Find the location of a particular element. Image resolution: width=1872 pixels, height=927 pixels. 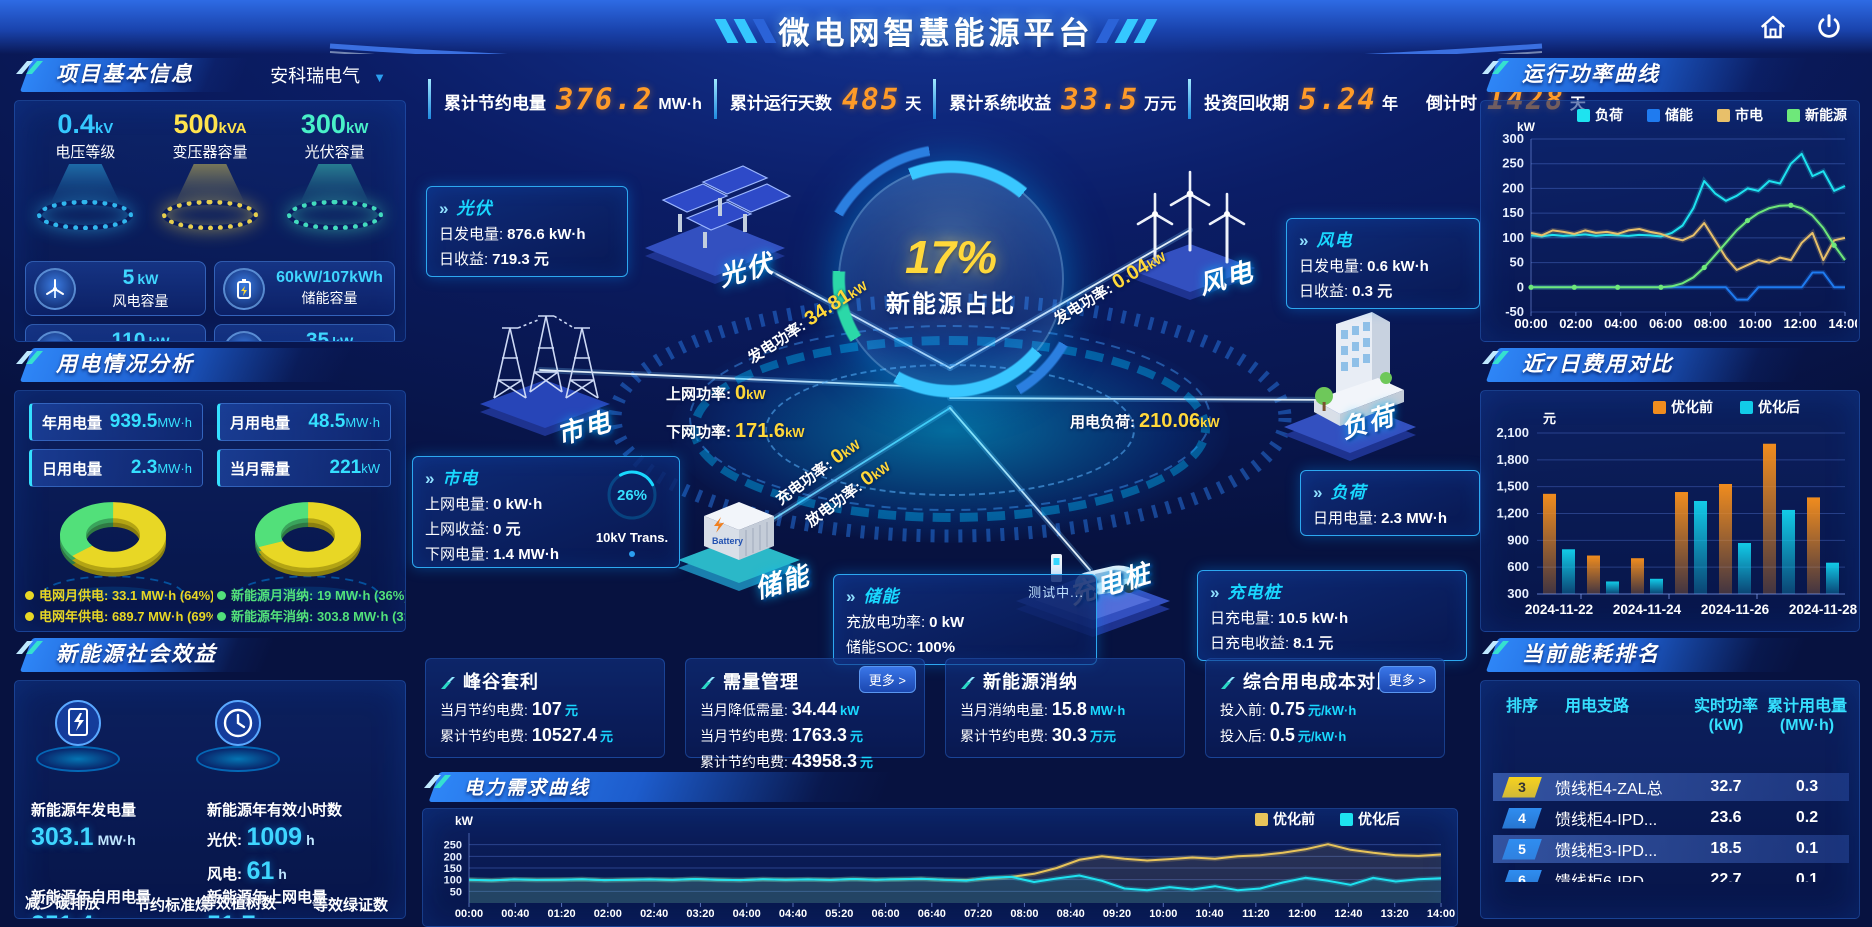

svg-text: 06:00 is located at coordinates (886, 914).